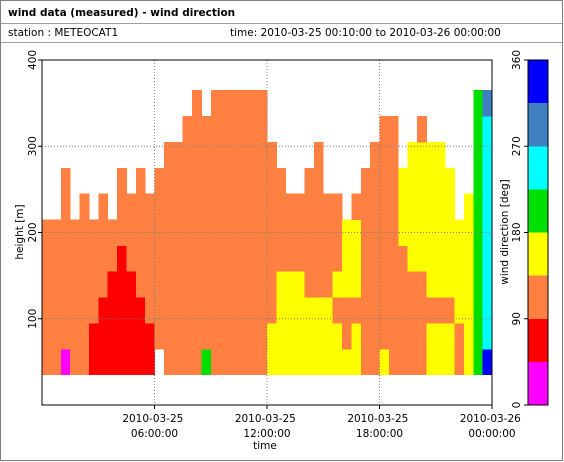  What do you see at coordinates (492, 426) in the screenshot?
I see `x-tick-label: 2010-03-26 00:00:00` at bounding box center [492, 426].